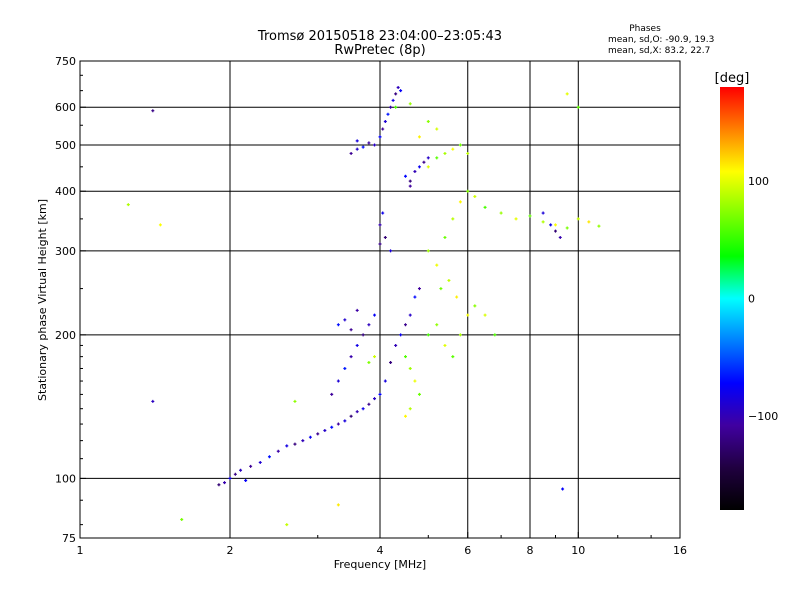 The image size is (800, 600). What do you see at coordinates (758, 181) in the screenshot?
I see `colorbar-tick-label: 100` at bounding box center [758, 181].